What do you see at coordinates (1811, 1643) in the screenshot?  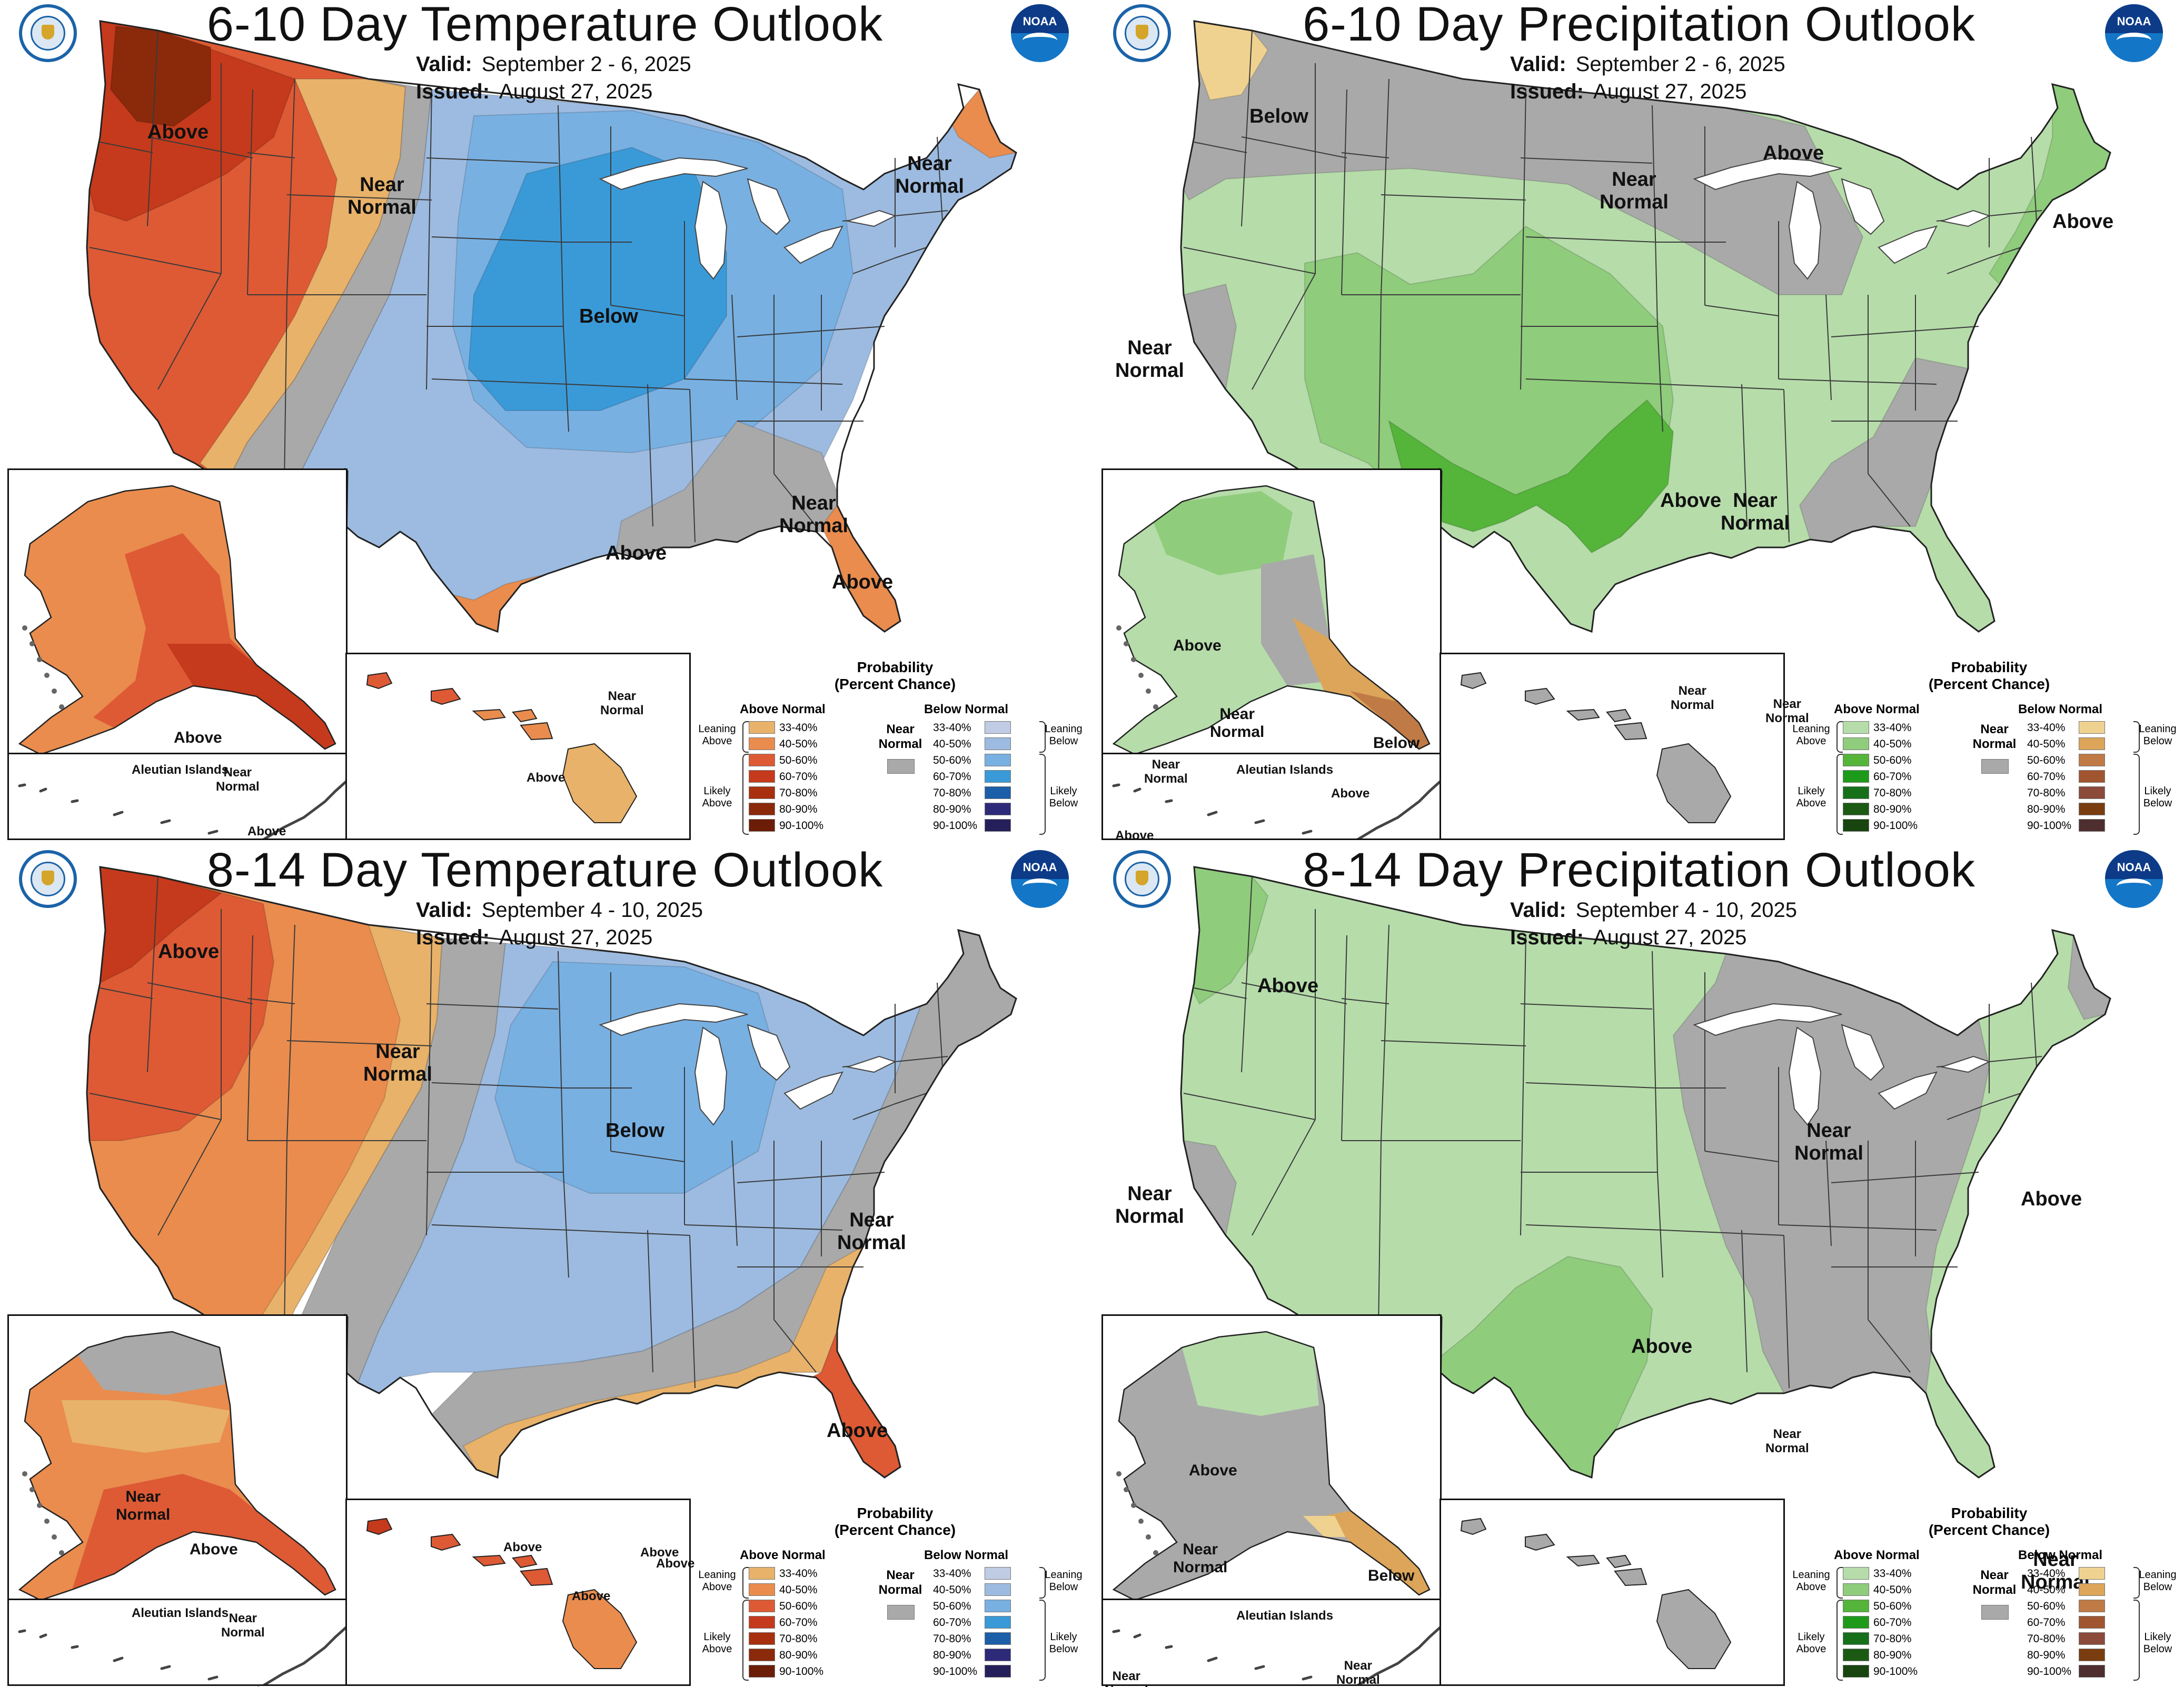 I see `legend-likely-above: Likely Above` at bounding box center [1811, 1643].